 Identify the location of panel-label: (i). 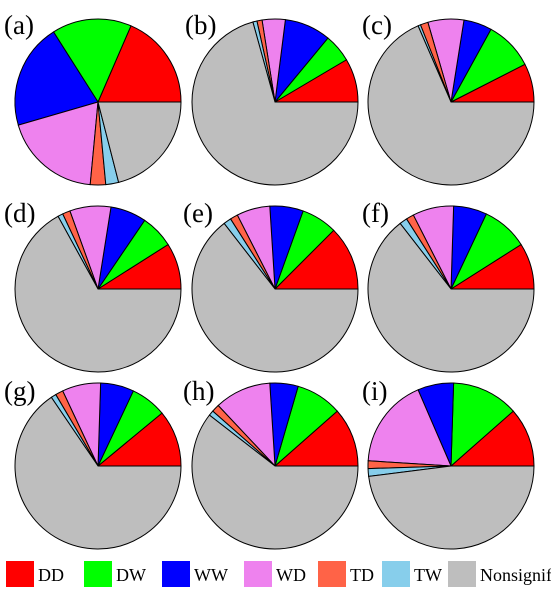
(374, 391).